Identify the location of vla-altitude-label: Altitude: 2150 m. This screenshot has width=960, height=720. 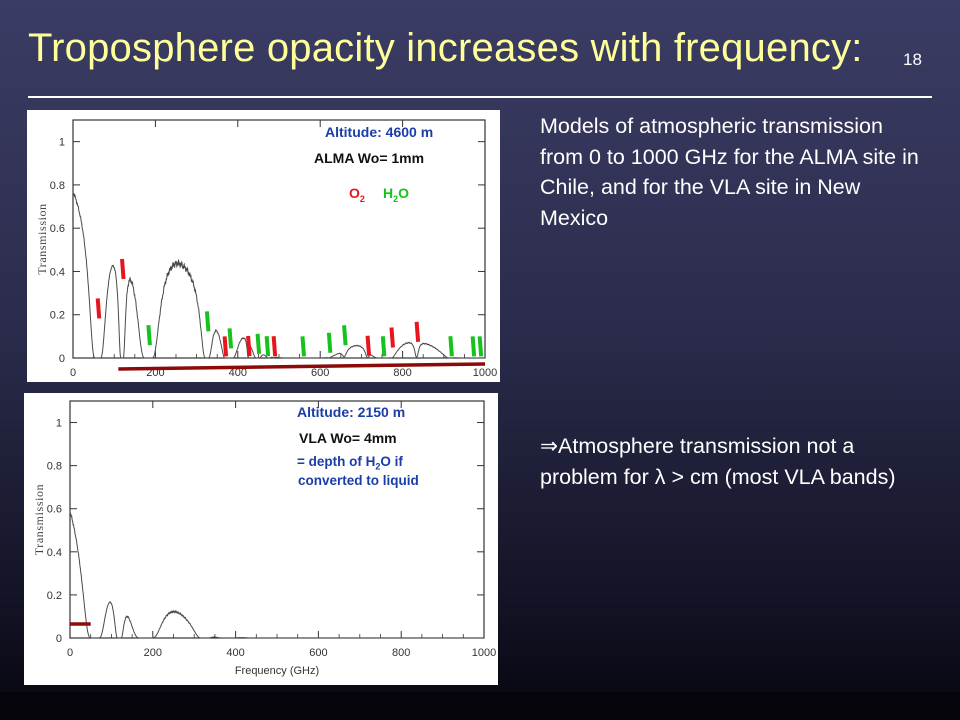
(351, 412).